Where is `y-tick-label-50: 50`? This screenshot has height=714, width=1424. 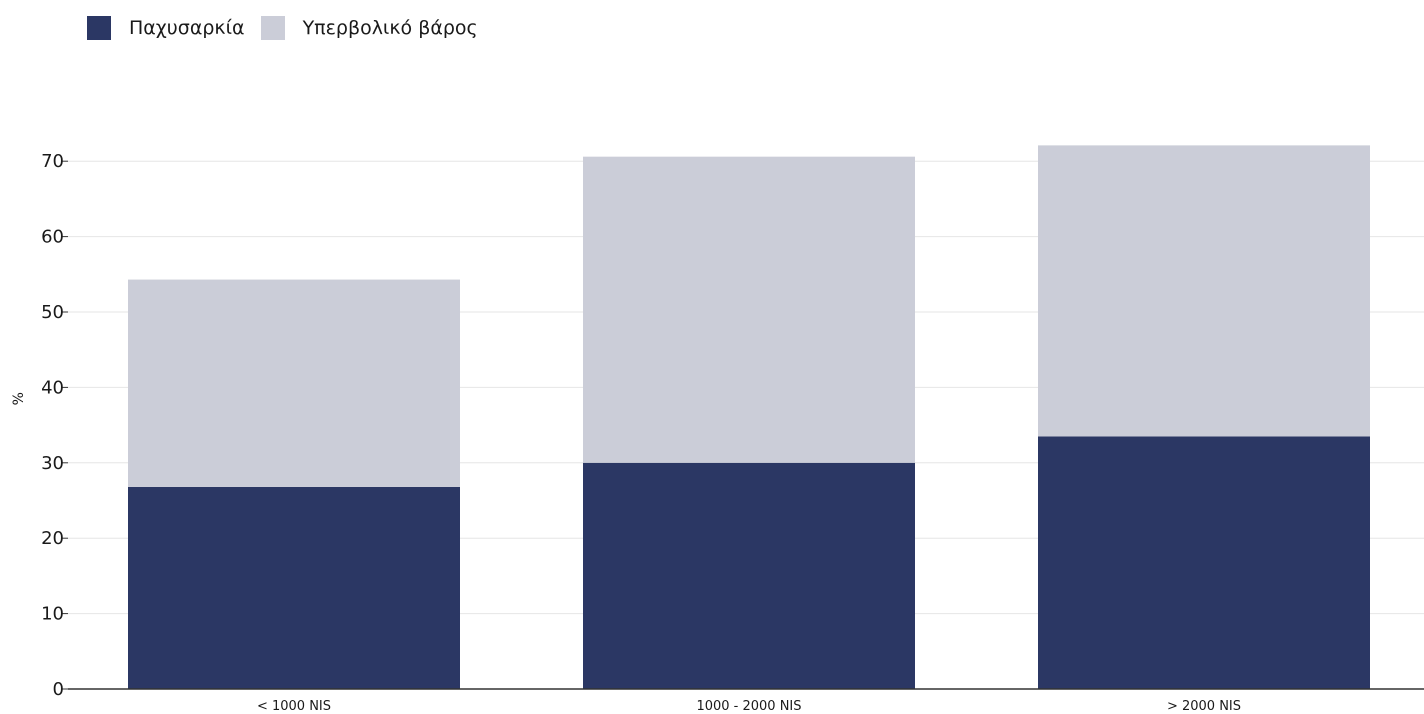 y-tick-label-50: 50 is located at coordinates (52, 312).